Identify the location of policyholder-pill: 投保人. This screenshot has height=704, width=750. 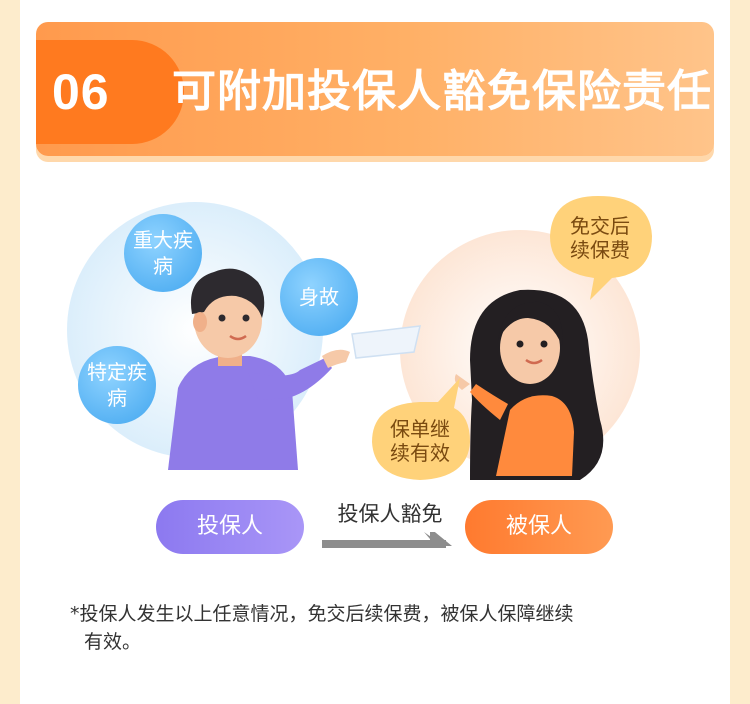
(230, 527).